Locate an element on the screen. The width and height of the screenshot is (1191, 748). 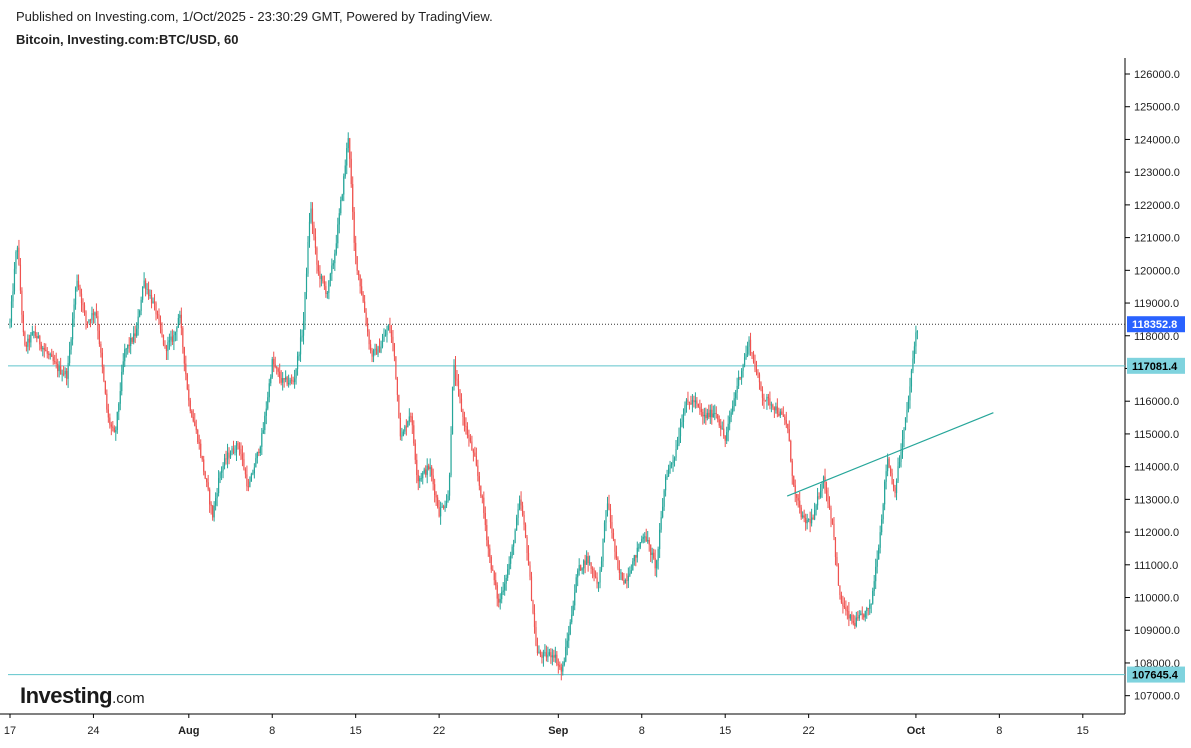
y-tick-label: 119000.0 is located at coordinates (1156, 304).